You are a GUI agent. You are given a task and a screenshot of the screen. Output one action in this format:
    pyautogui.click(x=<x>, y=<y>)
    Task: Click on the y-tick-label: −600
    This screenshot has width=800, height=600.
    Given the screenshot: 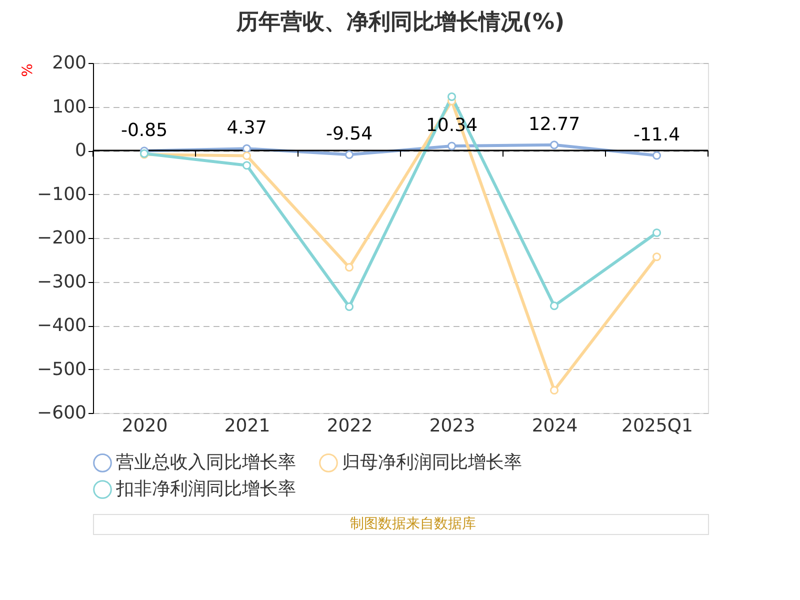 What is the action you would take?
    pyautogui.click(x=61, y=413)
    